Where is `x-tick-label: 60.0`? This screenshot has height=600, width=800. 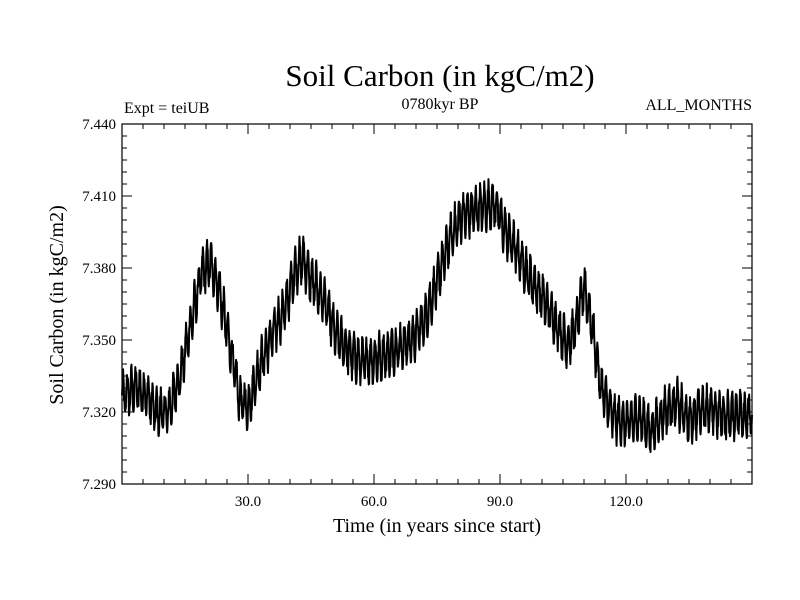
x-tick-label: 60.0 is located at coordinates (374, 502).